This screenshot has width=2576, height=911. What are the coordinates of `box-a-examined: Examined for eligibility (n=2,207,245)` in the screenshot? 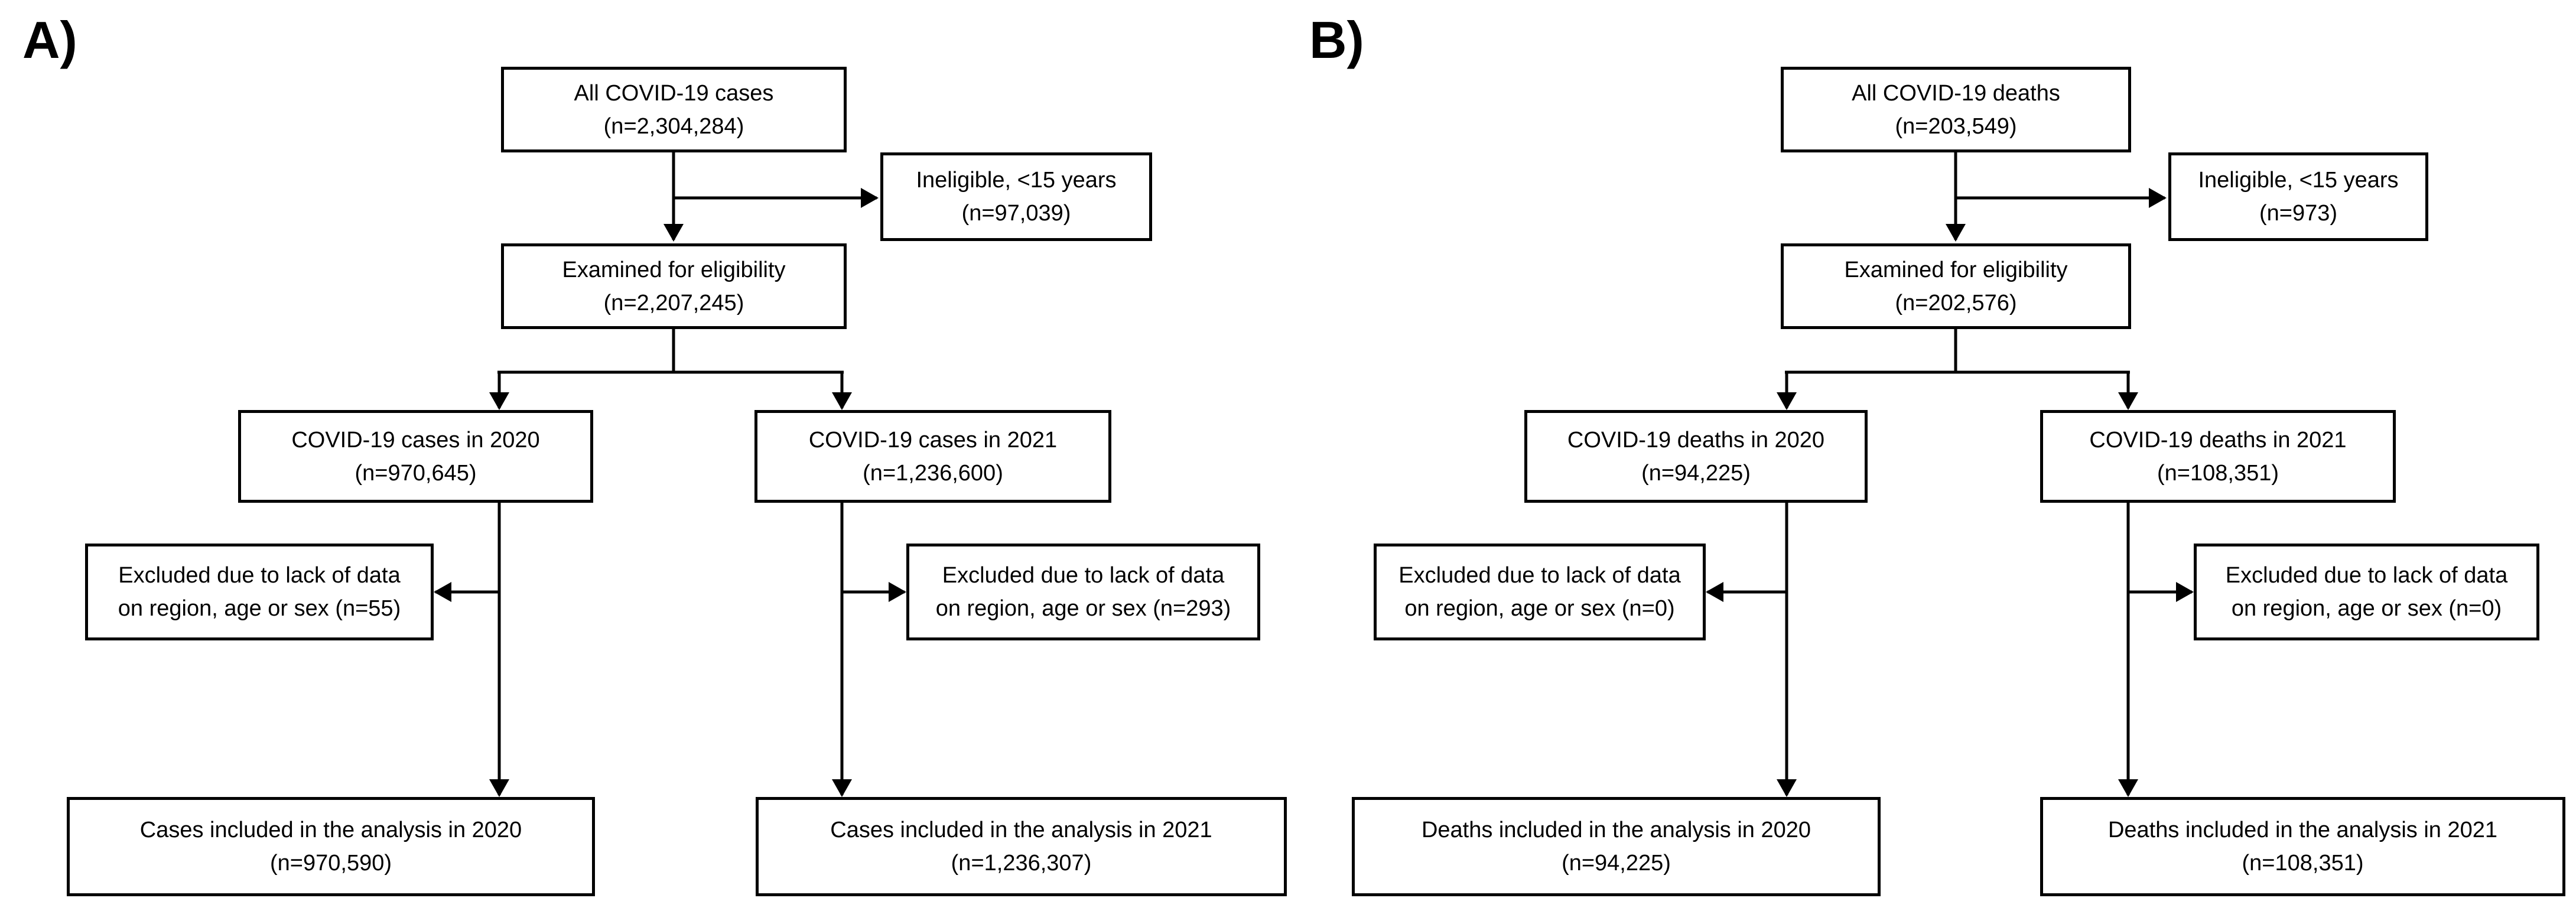 It's located at (674, 286).